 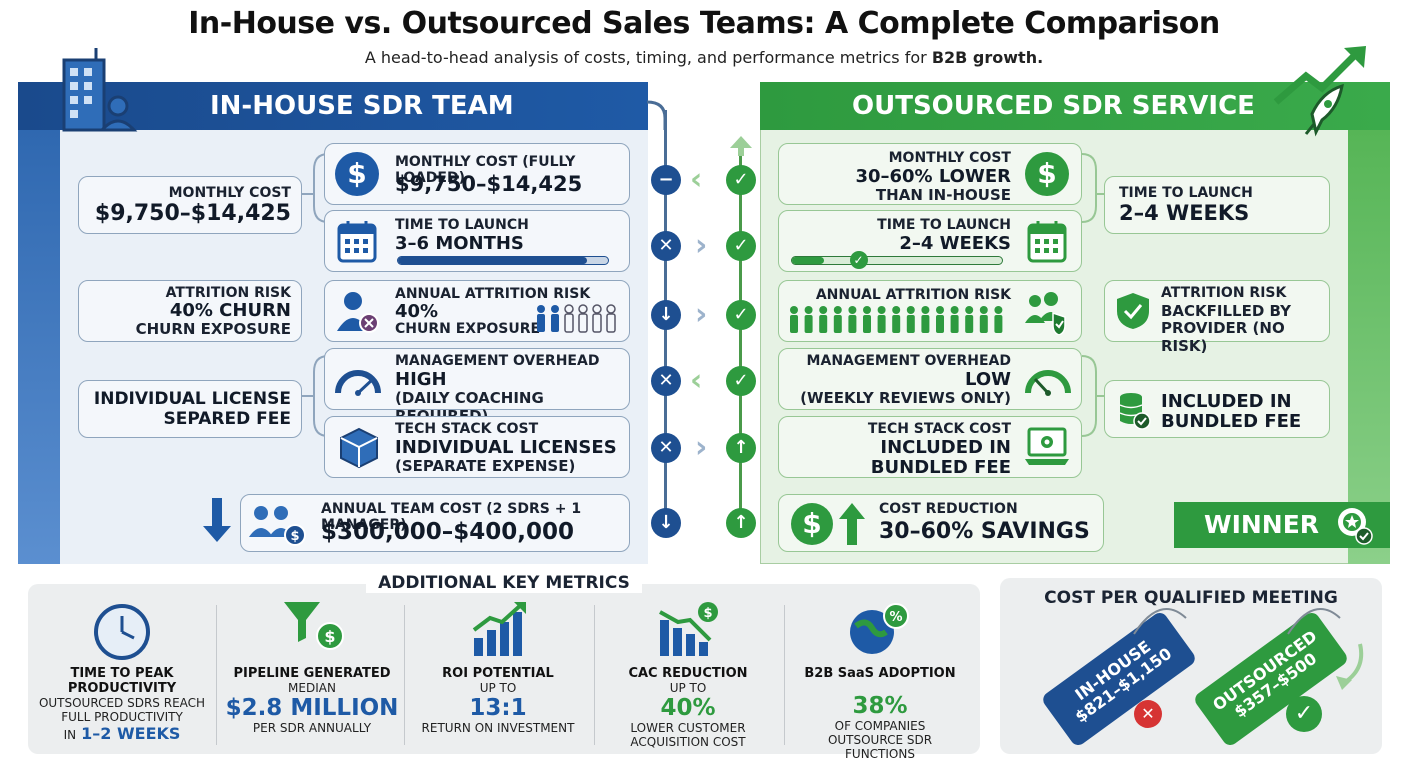 What do you see at coordinates (897, 260) in the screenshot?
I see `outsourced-launch-progress-track: ✓` at bounding box center [897, 260].